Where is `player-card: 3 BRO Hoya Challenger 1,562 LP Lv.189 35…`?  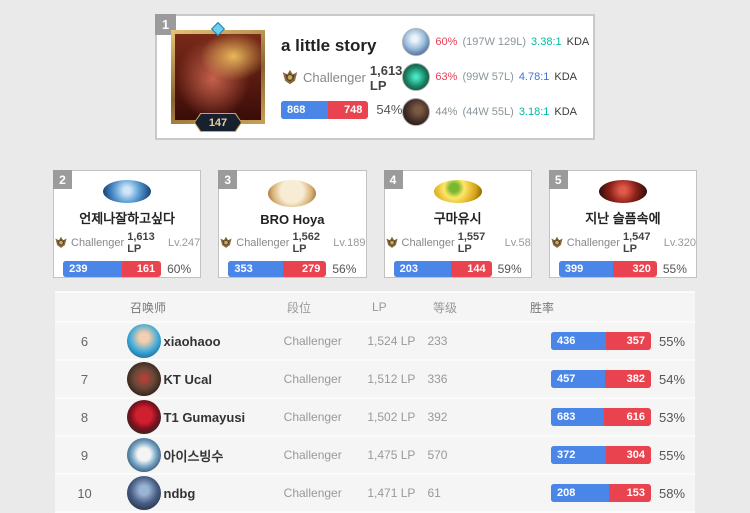
player-card: 3 BRO Hoya Challenger 1,562 LP Lv.189 35… is located at coordinates (292, 224).